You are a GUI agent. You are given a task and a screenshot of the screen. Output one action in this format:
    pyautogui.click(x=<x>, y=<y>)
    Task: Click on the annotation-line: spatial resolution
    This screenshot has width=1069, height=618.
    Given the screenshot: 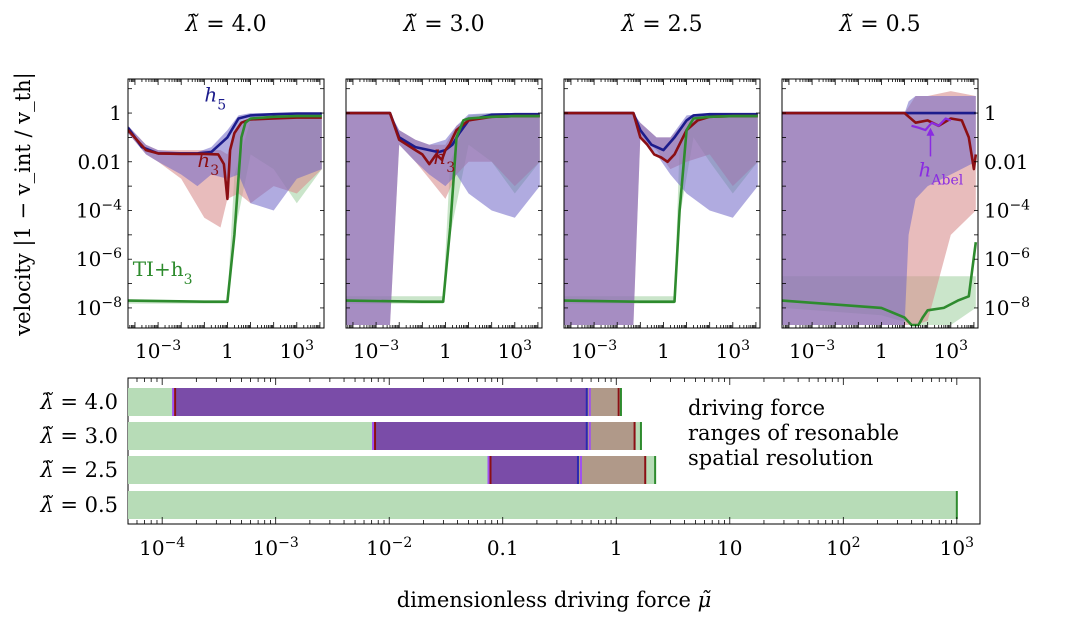 What is the action you would take?
    pyautogui.click(x=780, y=458)
    